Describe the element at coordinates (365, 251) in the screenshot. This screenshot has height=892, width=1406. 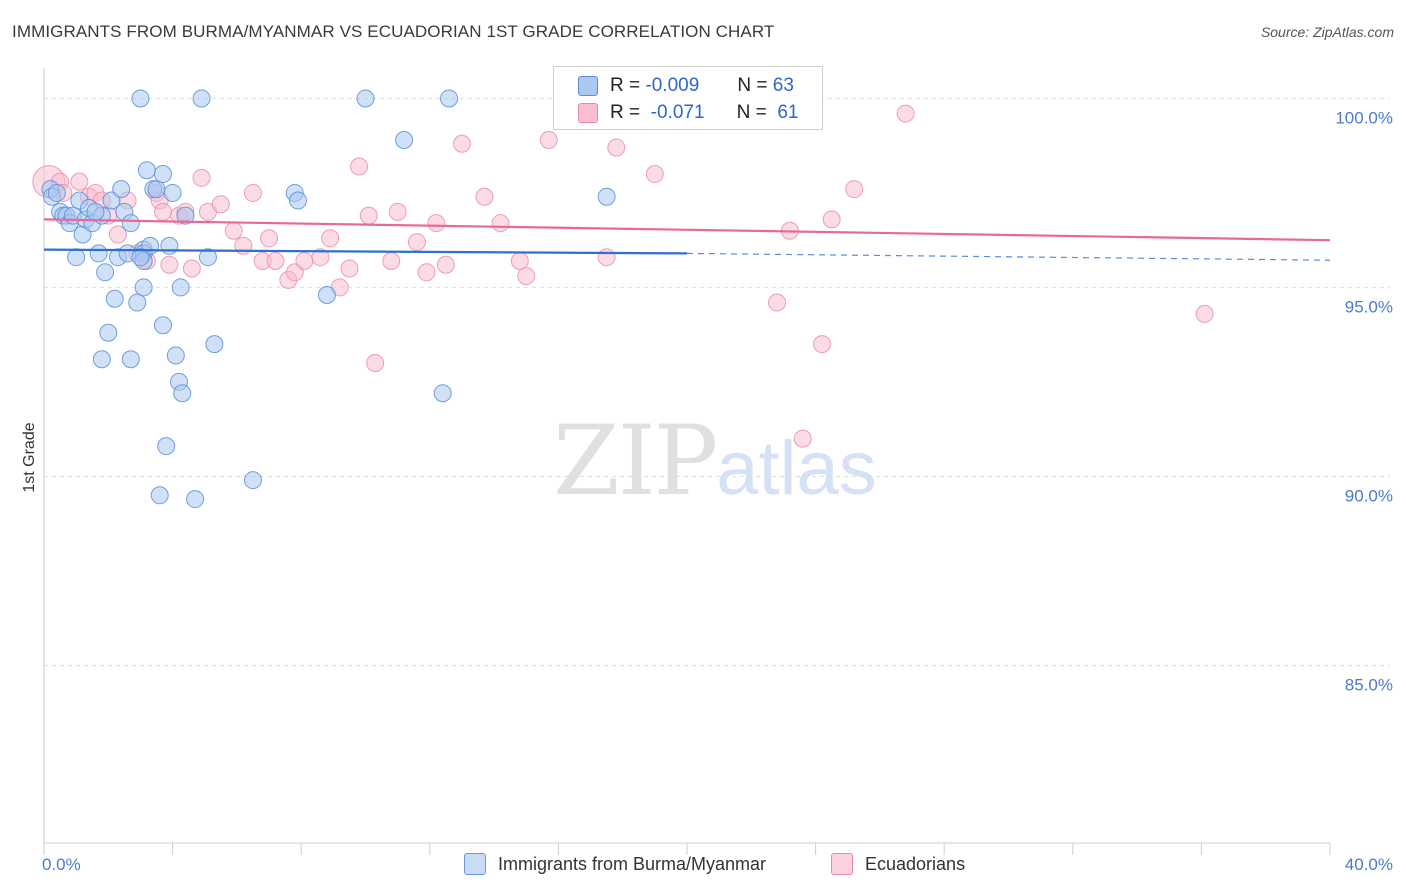
I see `burma-trend-line` at that location.